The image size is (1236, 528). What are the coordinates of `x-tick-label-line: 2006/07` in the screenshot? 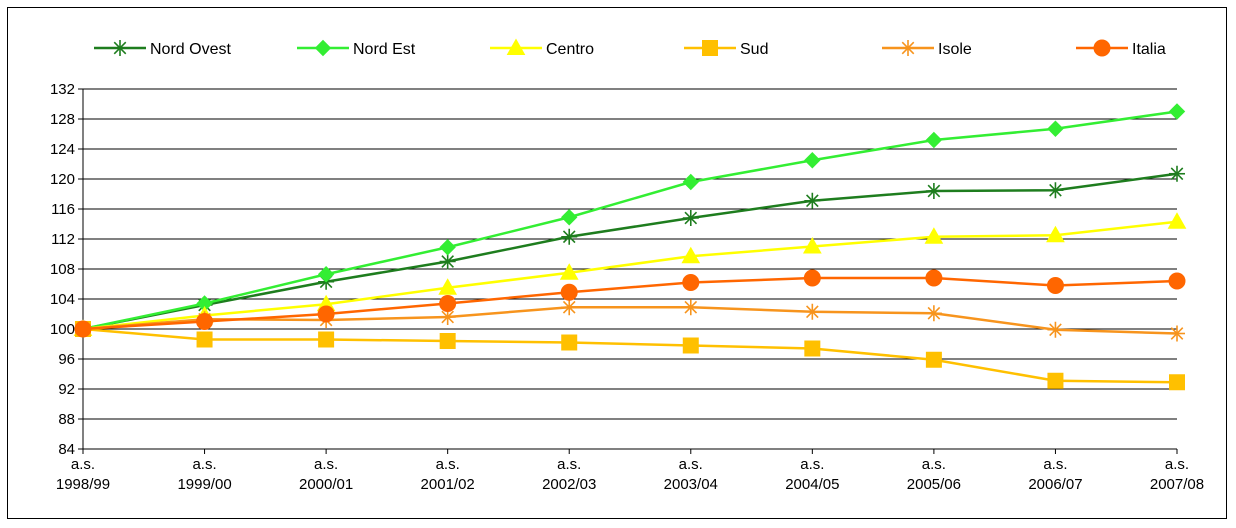 It's located at (1055, 484).